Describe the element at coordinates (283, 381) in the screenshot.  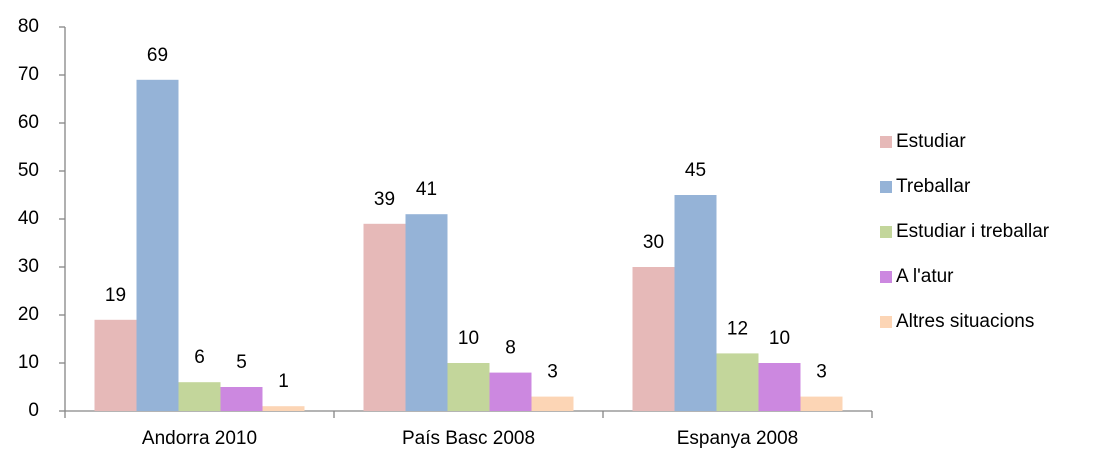
I see `data-label: 1` at that location.